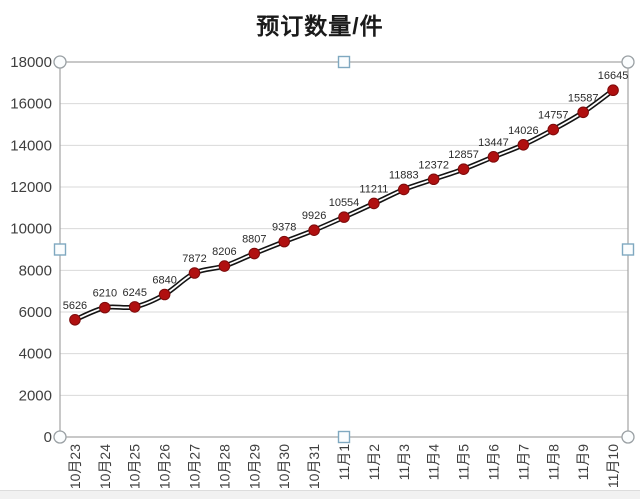 Image resolution: width=640 pixels, height=499 pixels. What do you see at coordinates (284, 228) in the screenshot?
I see `data-label: 9378` at bounding box center [284, 228].